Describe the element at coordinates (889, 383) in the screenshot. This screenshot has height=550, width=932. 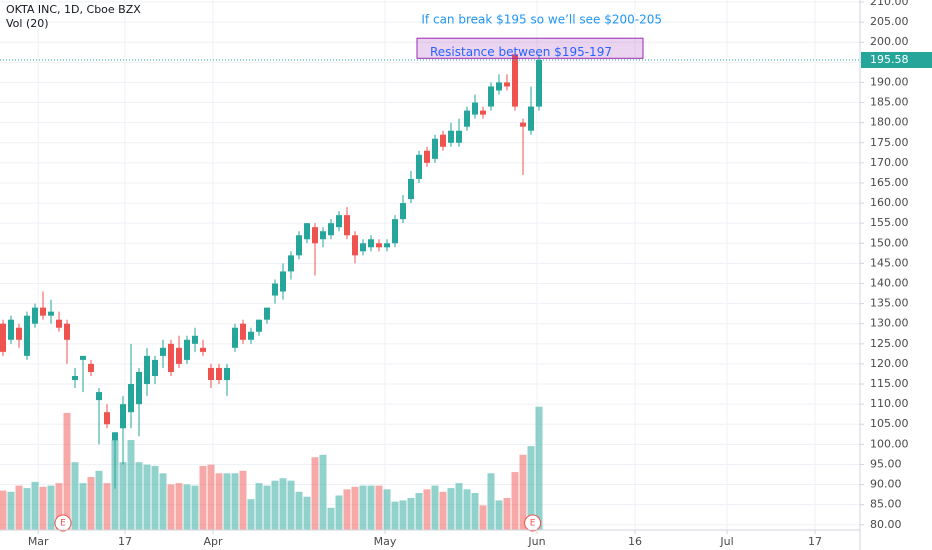
I see `y-tick-label: 115.00` at that location.